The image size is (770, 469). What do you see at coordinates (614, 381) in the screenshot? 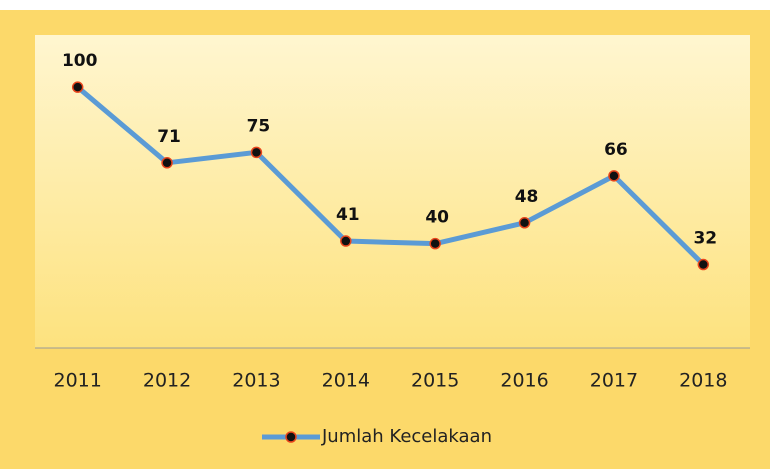
I see `x-tick-label: 2017` at bounding box center [614, 381].